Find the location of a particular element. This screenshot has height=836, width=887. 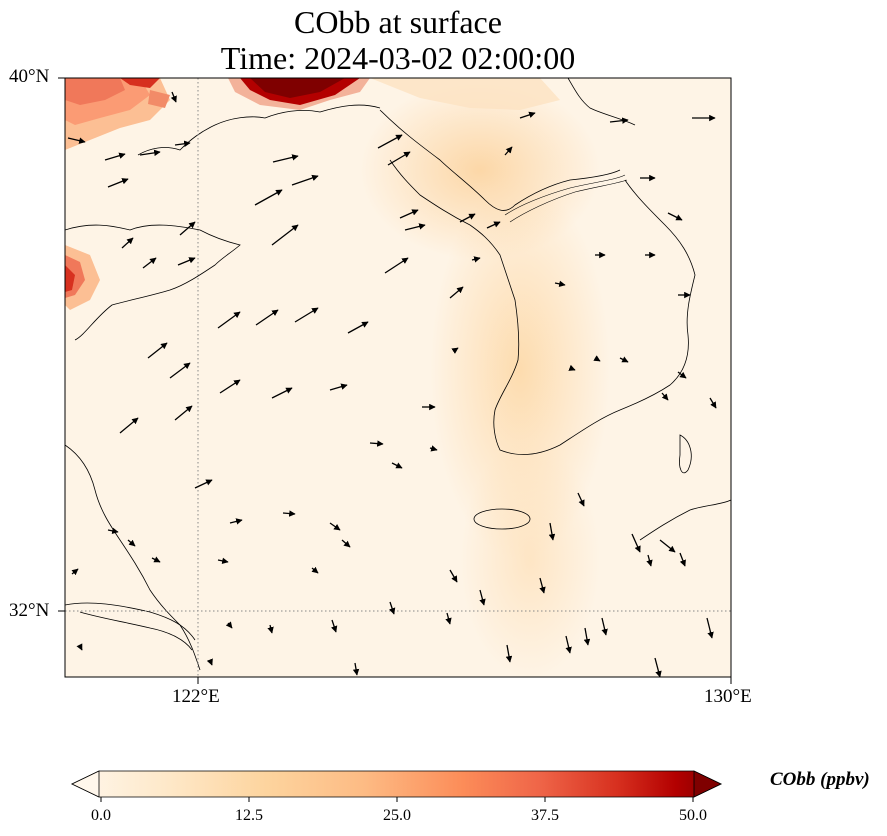

colorbar-title: CObb (ppbv) is located at coordinates (820, 779).